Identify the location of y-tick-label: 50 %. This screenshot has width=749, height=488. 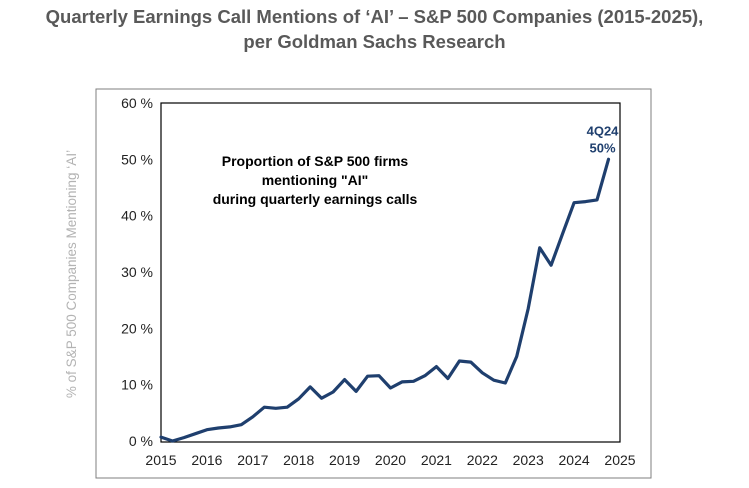
(137, 159).